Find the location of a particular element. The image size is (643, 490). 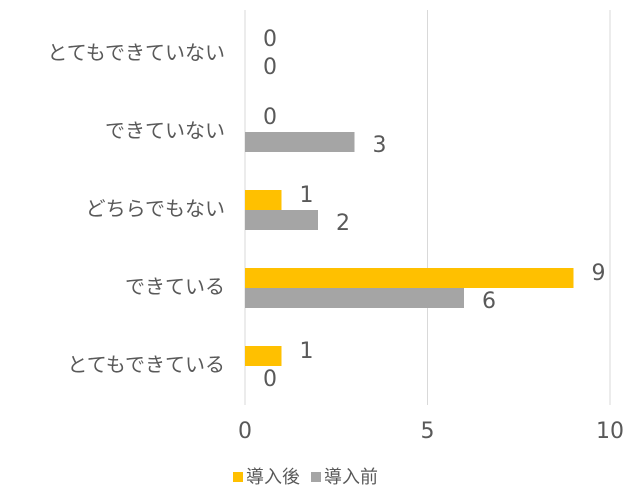

data-label: 6 is located at coordinates (489, 301).